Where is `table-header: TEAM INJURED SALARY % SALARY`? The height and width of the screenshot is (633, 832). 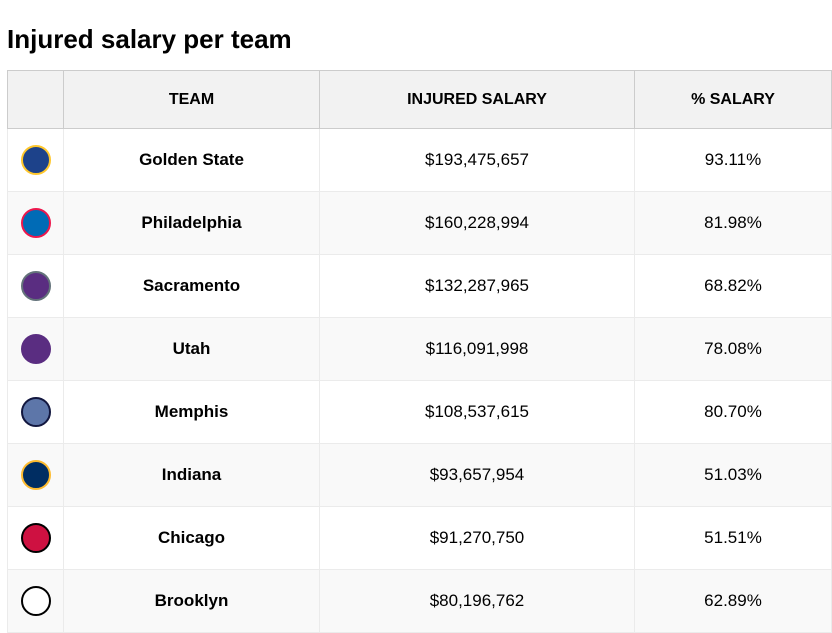
table-header: TEAM INJURED SALARY % SALARY is located at coordinates (419, 99).